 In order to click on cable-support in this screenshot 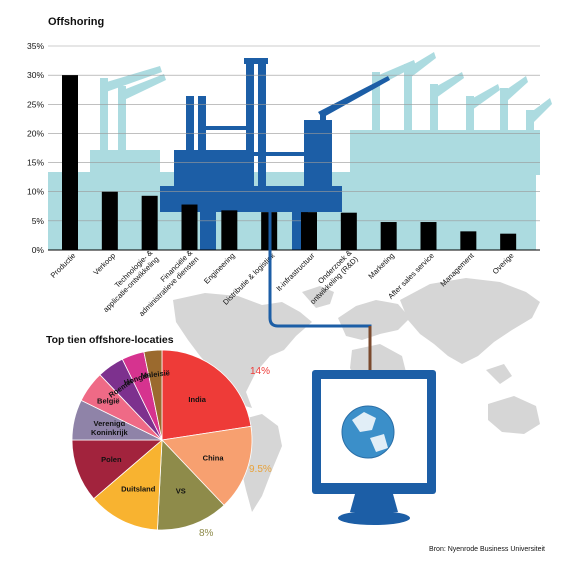, I will do `click(268, 154)`.